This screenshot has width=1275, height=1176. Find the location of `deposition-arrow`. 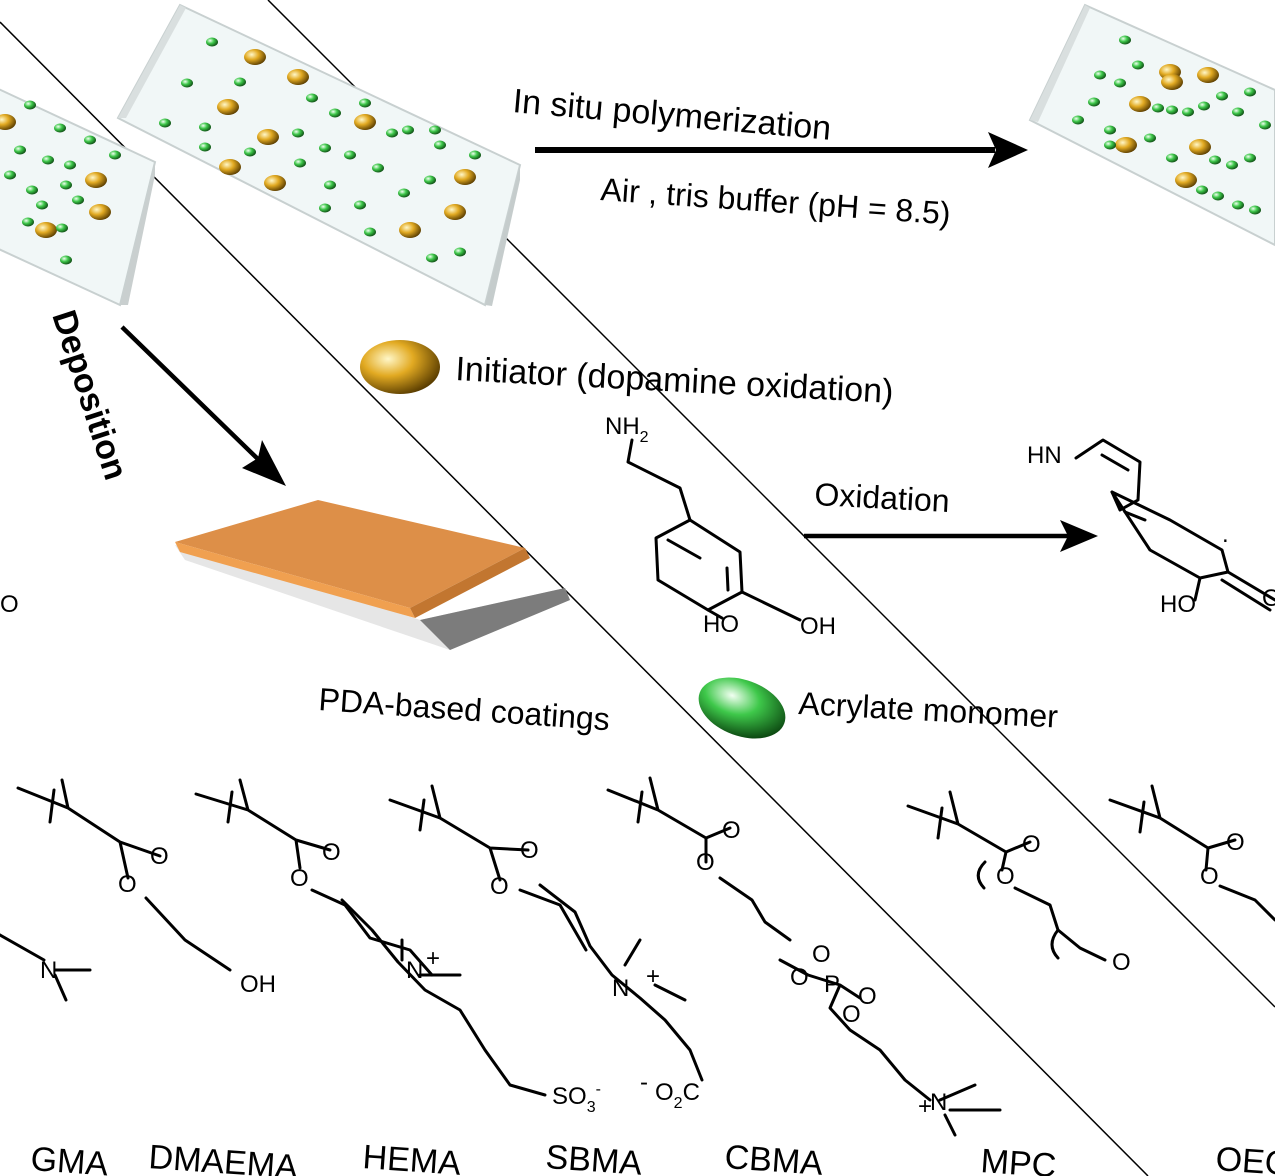

deposition-arrow is located at coordinates (192, 395).